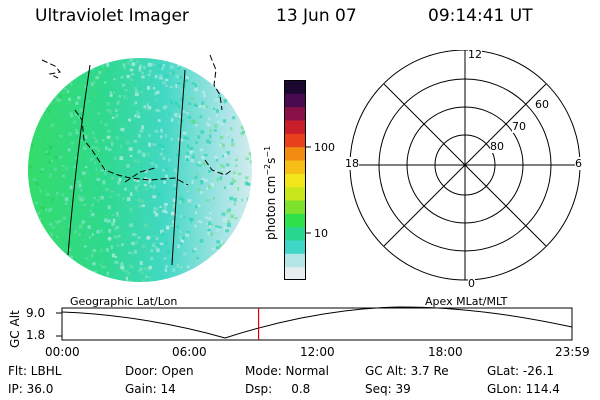 The width and height of the screenshot is (600, 400). Describe the element at coordinates (324, 147) in the screenshot. I see `colorbar-tick-label: 100` at that location.